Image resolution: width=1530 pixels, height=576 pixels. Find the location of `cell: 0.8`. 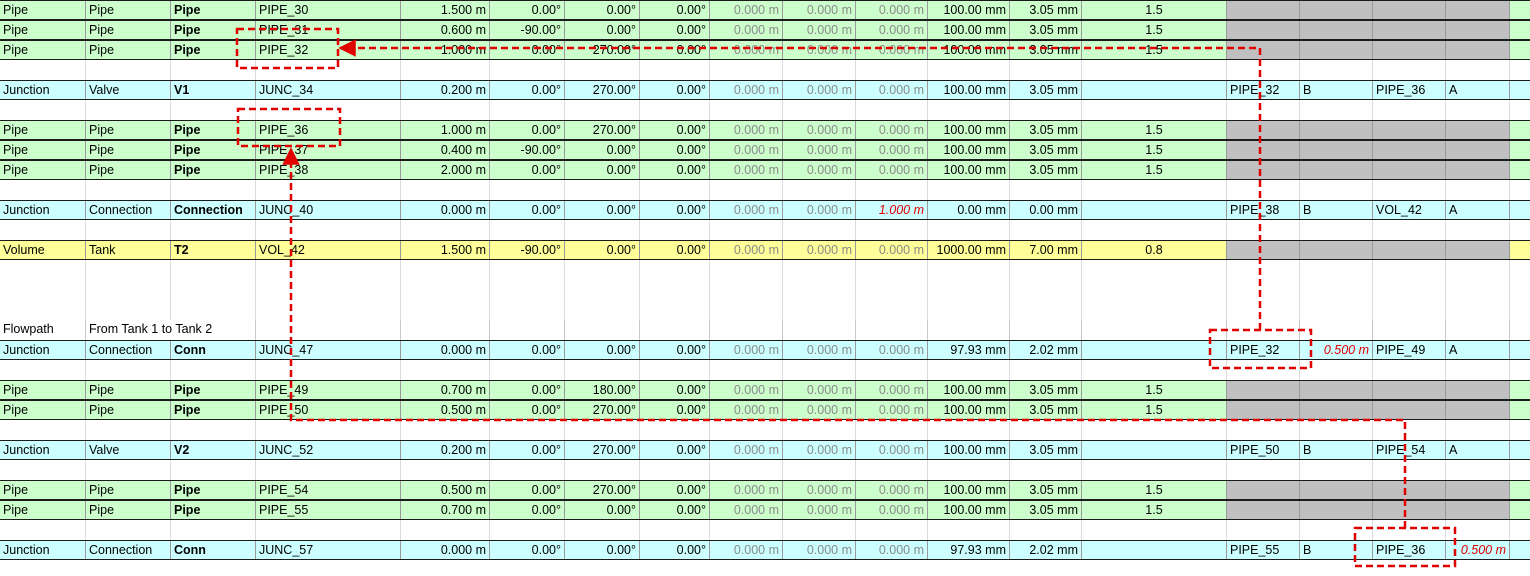

cell: 0.8 is located at coordinates (1154, 250).